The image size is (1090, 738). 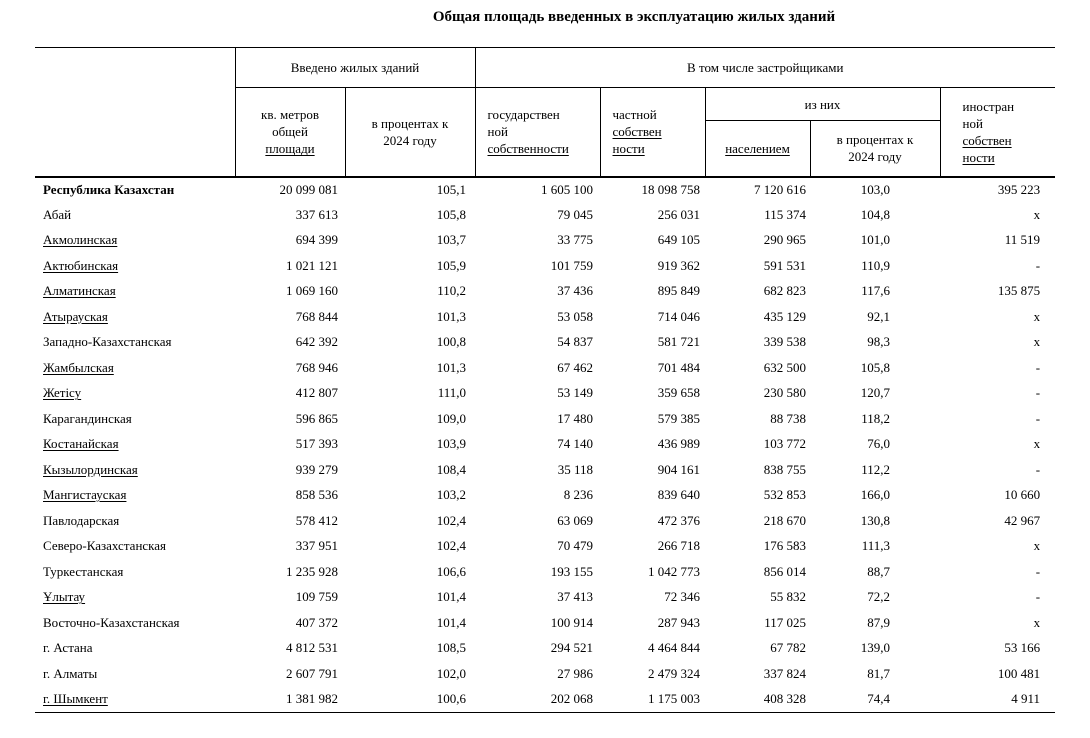 What do you see at coordinates (1022, 648) in the screenshot?
I see `value-cell: 53 166` at bounding box center [1022, 648].